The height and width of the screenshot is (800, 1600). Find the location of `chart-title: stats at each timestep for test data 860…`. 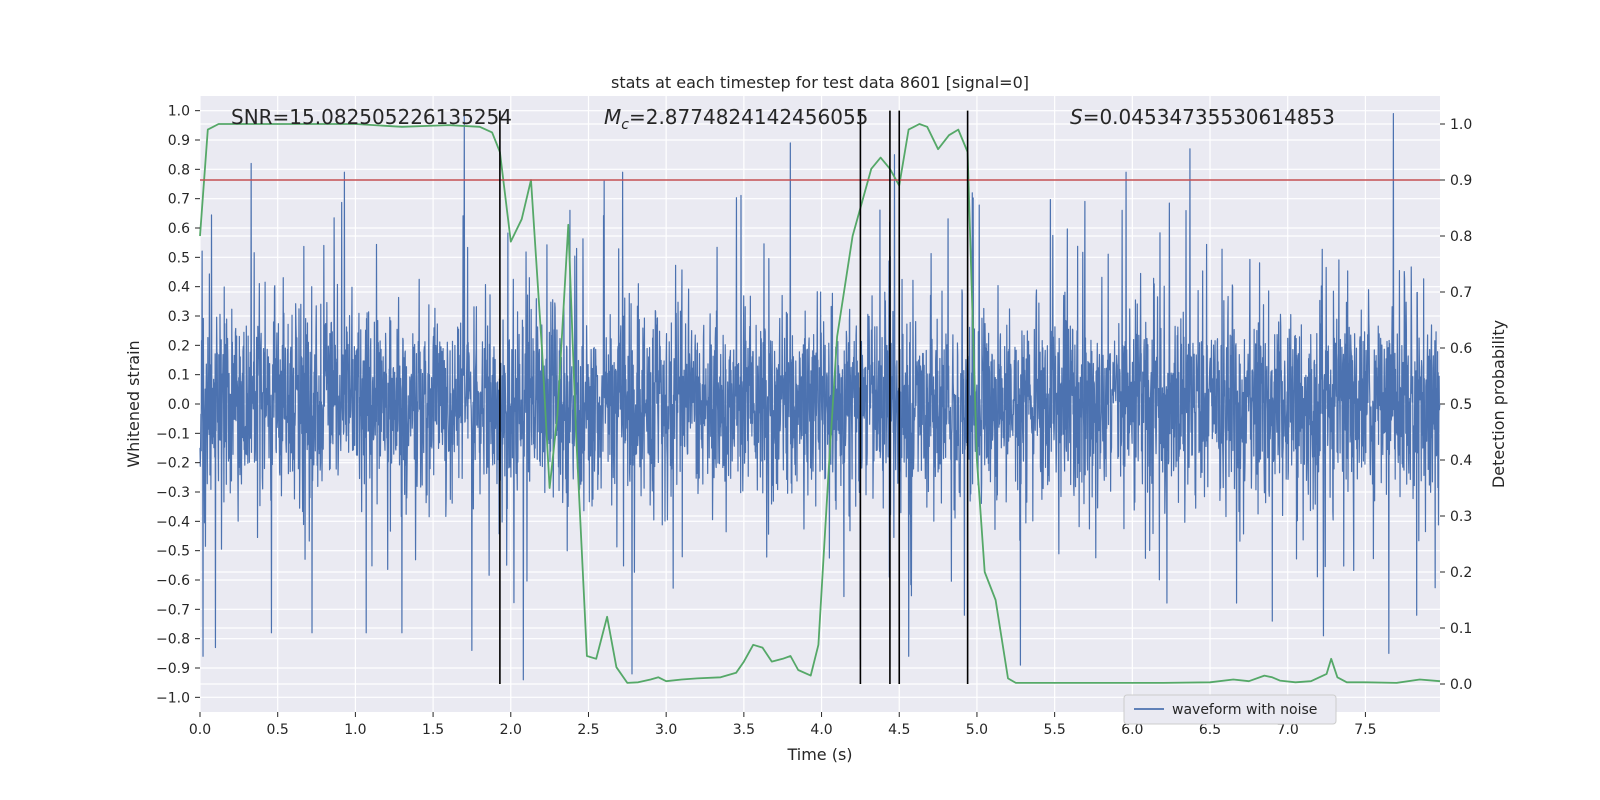

chart-title: stats at each timestep for test data 860… is located at coordinates (820, 82).